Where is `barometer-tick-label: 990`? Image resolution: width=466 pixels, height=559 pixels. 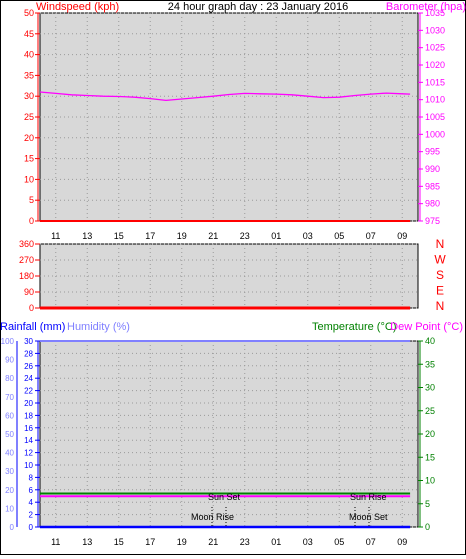
barometer-tick-label: 990 is located at coordinates (432, 169).